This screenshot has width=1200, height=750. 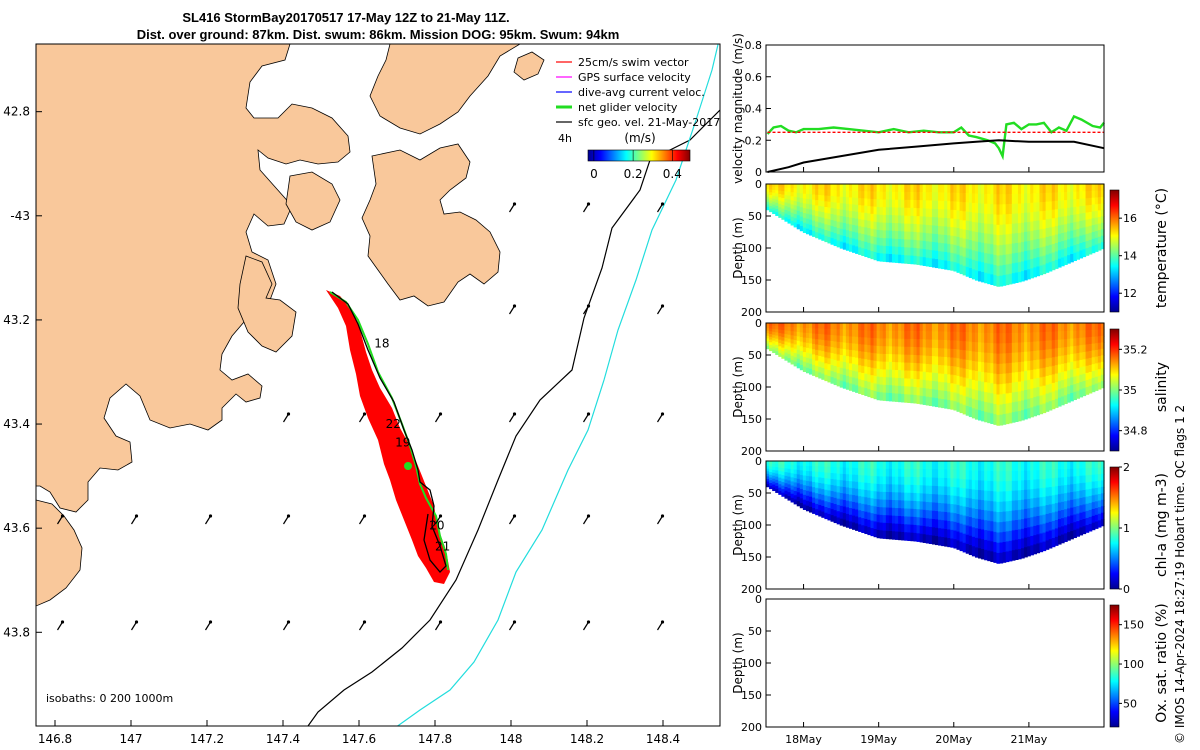 I want to click on lon-tick-label: 147.4, so click(x=283, y=739).